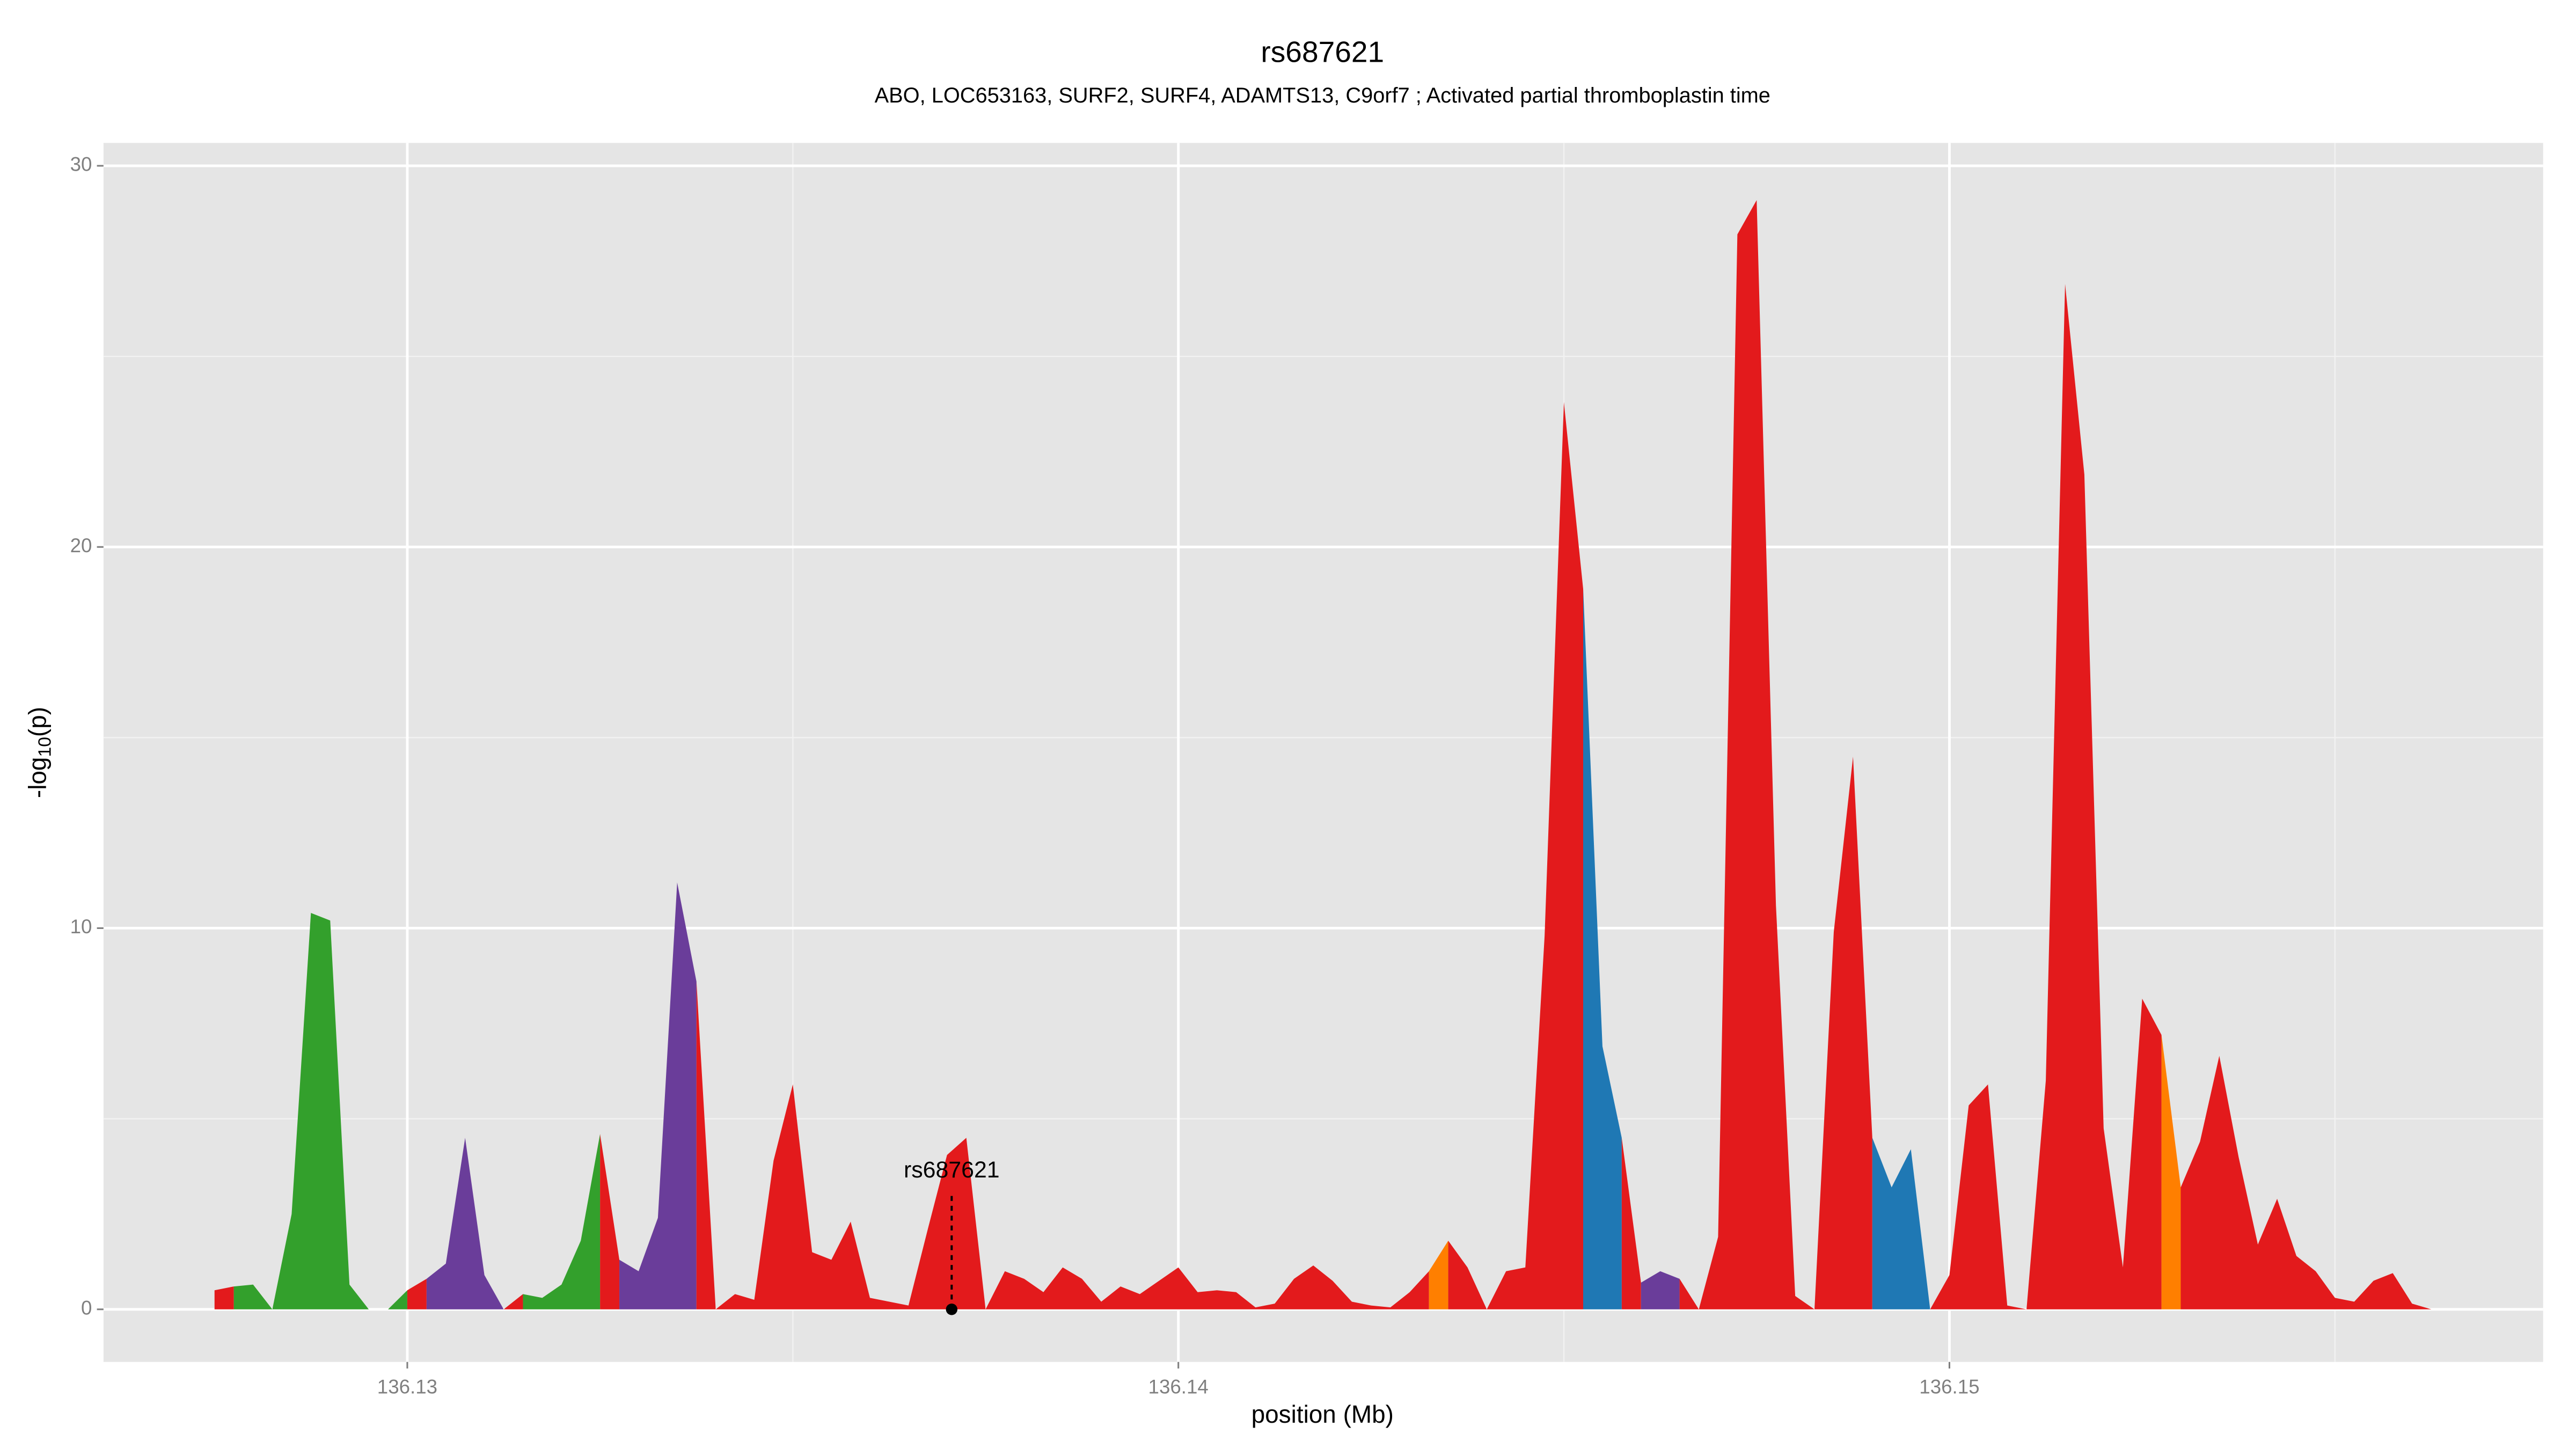 The width and height of the screenshot is (2576, 1449). What do you see at coordinates (952, 1309) in the screenshot?
I see `annotation-point` at bounding box center [952, 1309].